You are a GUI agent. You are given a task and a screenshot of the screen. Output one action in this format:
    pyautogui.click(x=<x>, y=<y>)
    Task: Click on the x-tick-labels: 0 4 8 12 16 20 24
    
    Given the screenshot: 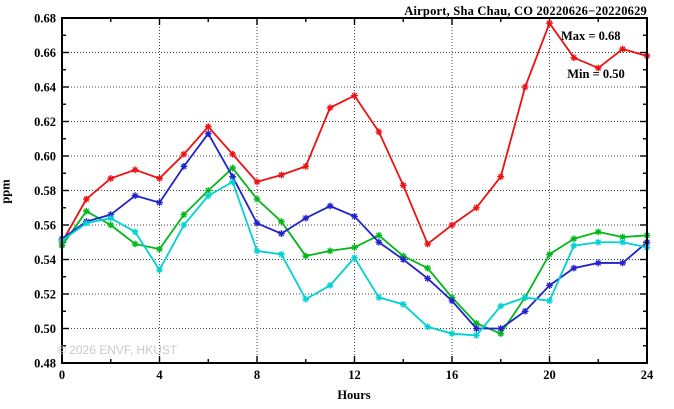 What is the action you would take?
    pyautogui.click(x=356, y=375)
    